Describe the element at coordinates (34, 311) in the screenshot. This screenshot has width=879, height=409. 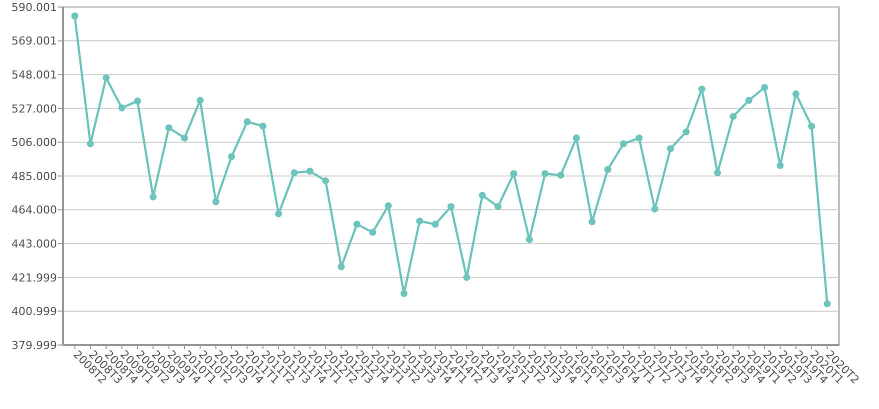
I see `y-tick-label: 400.999` at that location.